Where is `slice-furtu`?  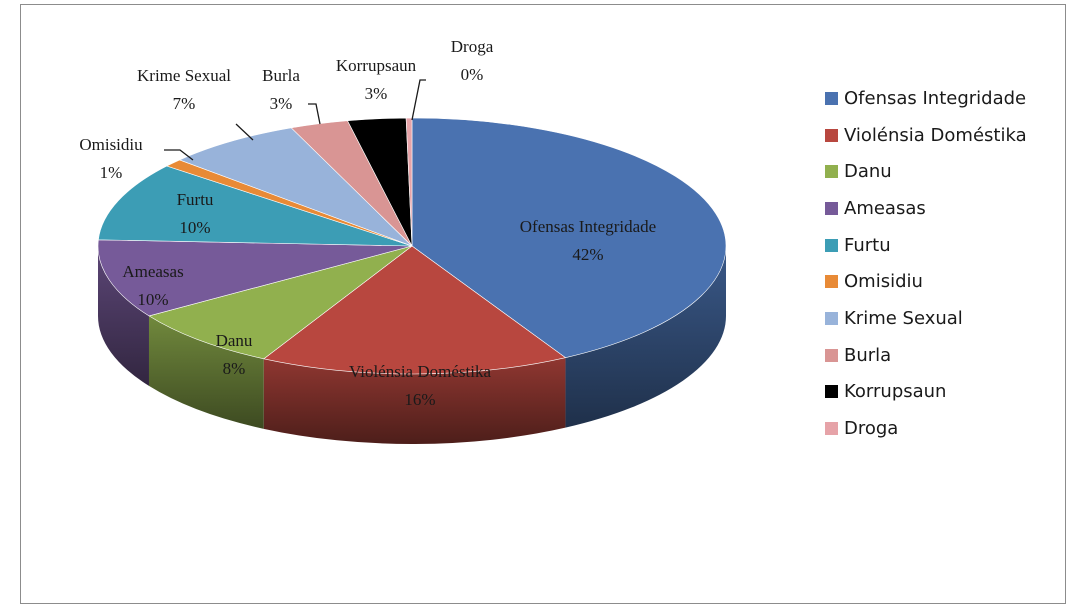
slice-furtu is located at coordinates (255, 206).